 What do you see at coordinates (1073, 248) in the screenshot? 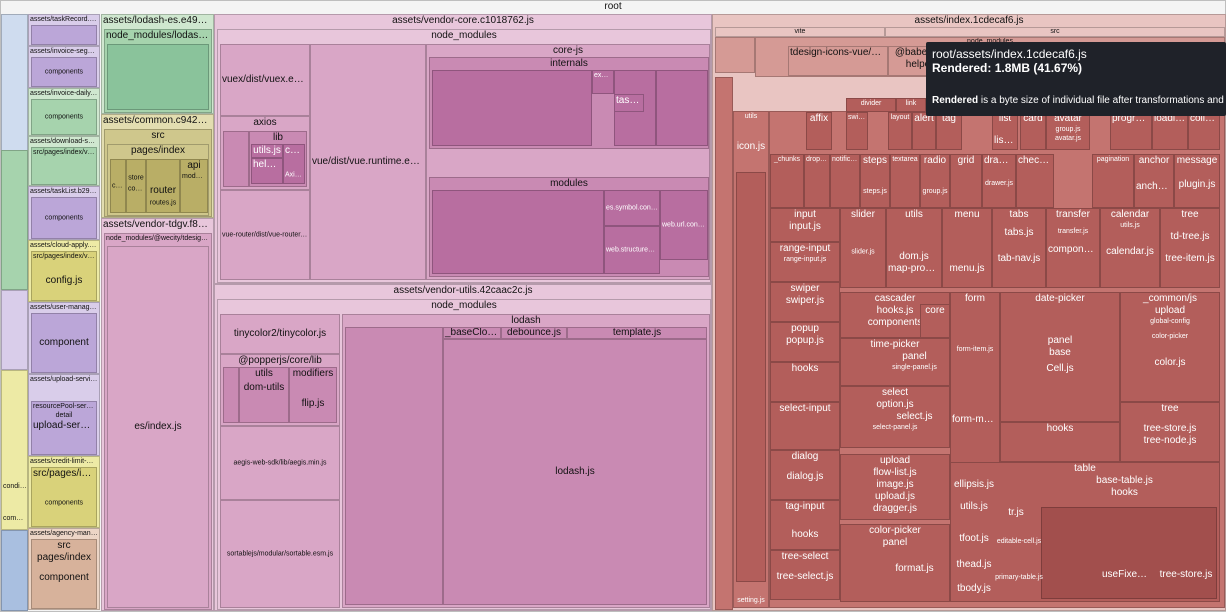
I see `cell-transfer: transfer transfer.js components` at bounding box center [1073, 248].